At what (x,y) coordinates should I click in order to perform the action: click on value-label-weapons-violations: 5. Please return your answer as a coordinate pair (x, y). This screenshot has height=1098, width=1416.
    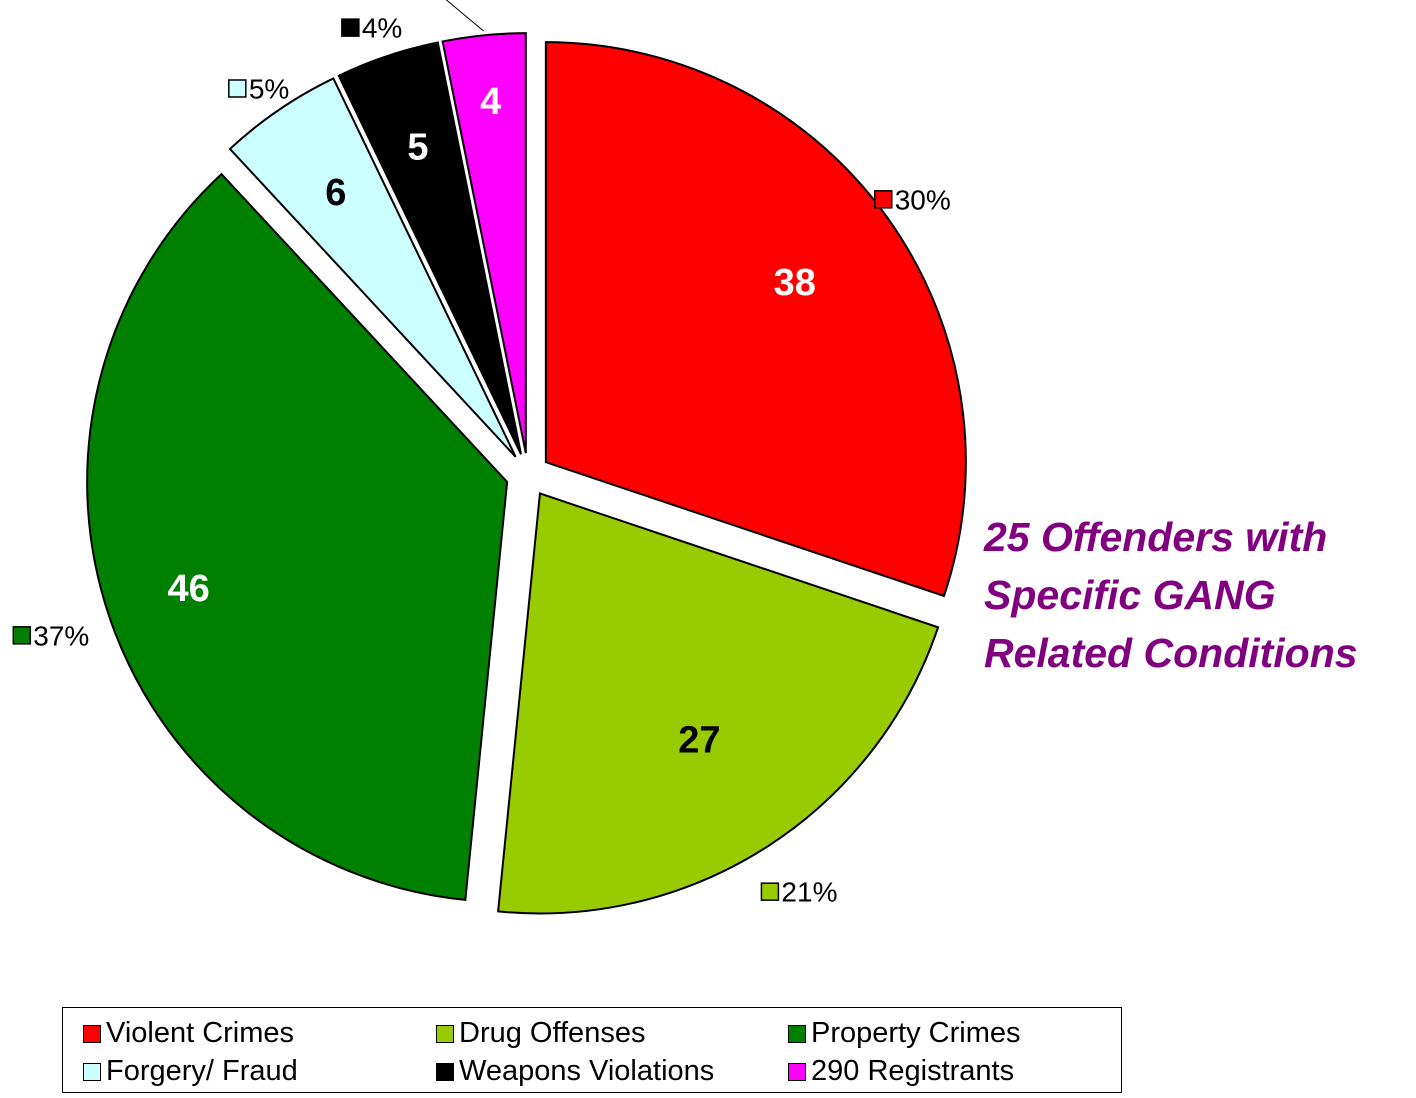
    Looking at the image, I should click on (417, 148).